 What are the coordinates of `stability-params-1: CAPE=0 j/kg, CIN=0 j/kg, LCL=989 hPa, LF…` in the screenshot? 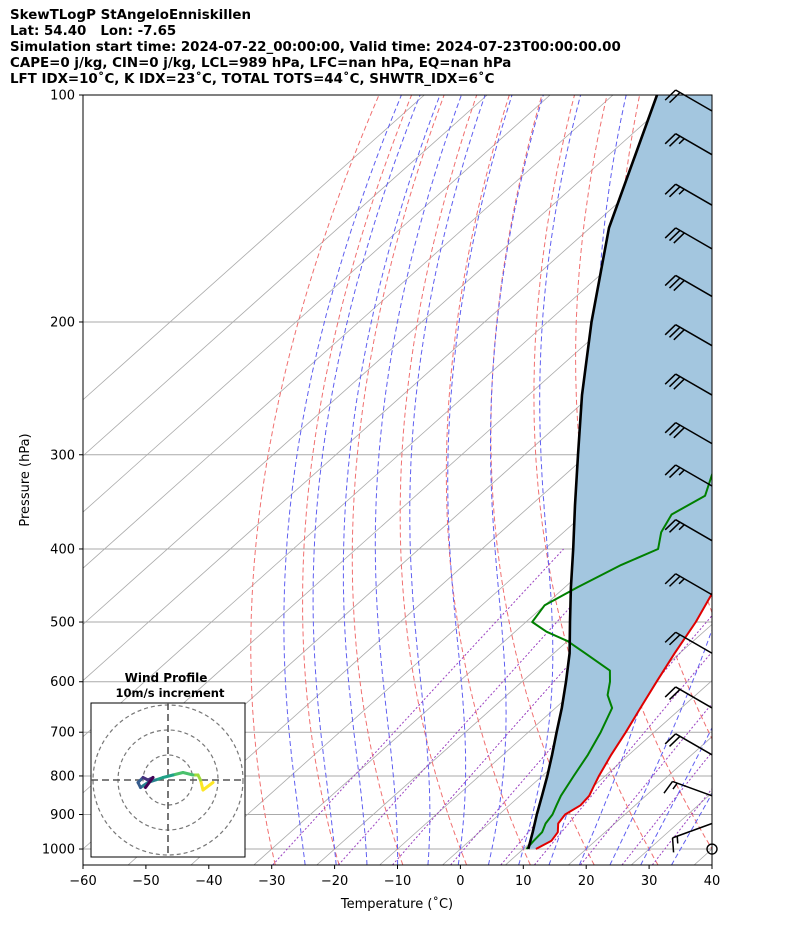 It's located at (261, 63).